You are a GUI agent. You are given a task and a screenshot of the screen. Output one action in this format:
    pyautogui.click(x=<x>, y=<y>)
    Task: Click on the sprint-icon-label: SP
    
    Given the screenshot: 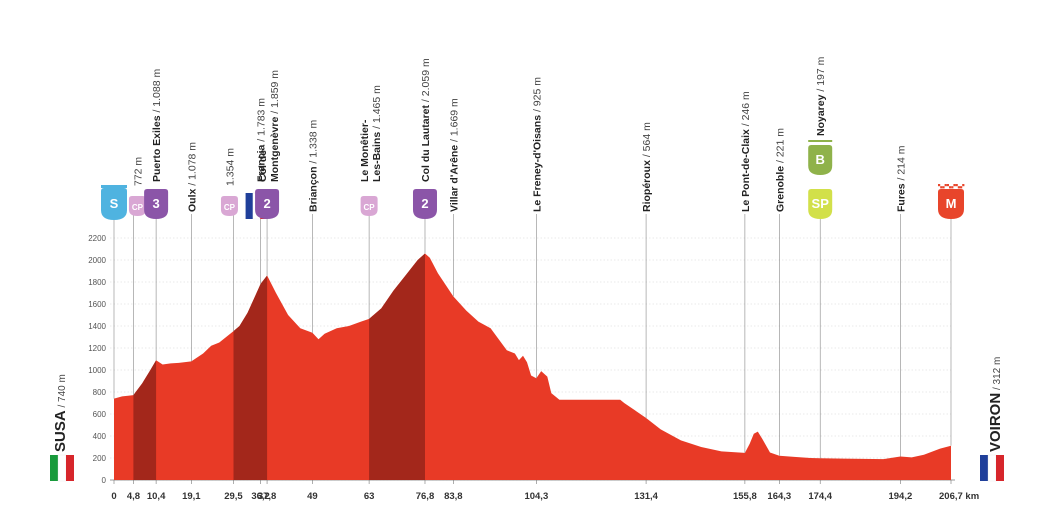 What is the action you would take?
    pyautogui.click(x=821, y=203)
    